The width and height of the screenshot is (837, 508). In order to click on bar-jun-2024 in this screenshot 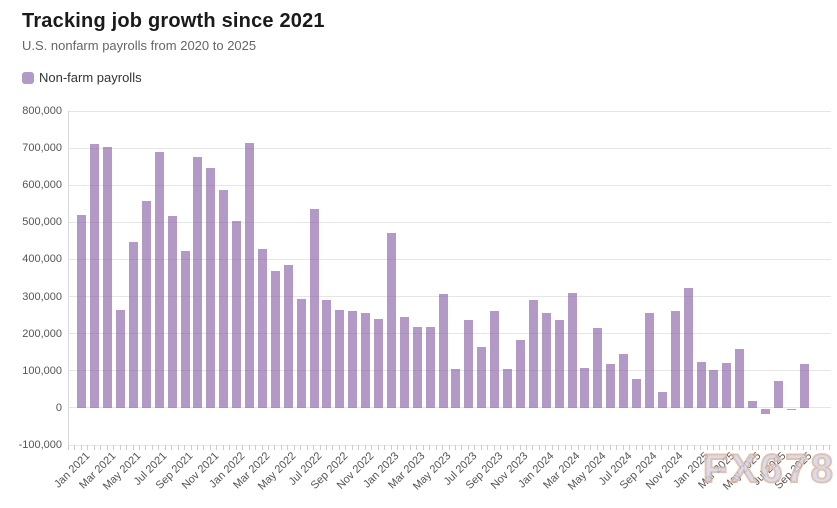, I will do `click(611, 386)`.